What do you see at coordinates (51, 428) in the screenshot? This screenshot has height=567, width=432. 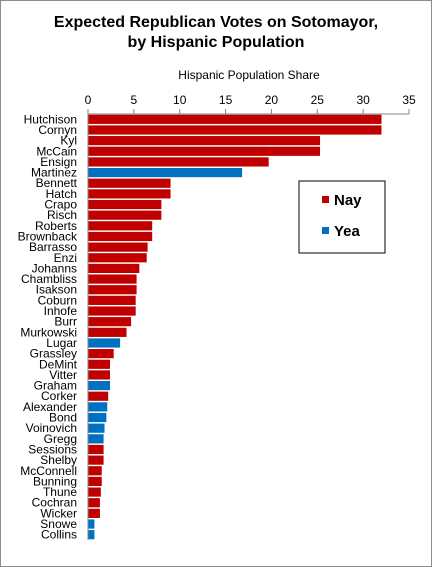 I see `category-label: Voinovich` at bounding box center [51, 428].